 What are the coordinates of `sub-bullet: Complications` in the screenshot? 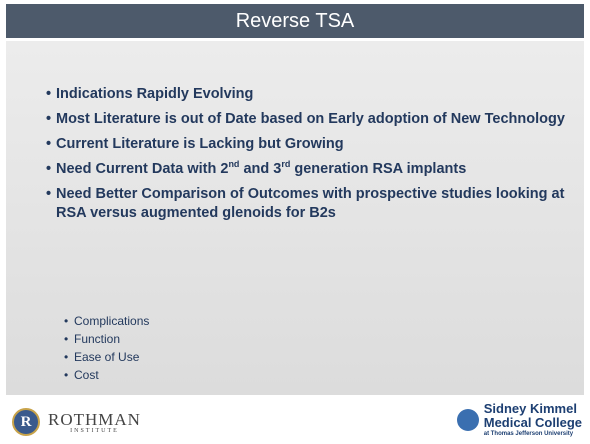 It's located at (106, 321).